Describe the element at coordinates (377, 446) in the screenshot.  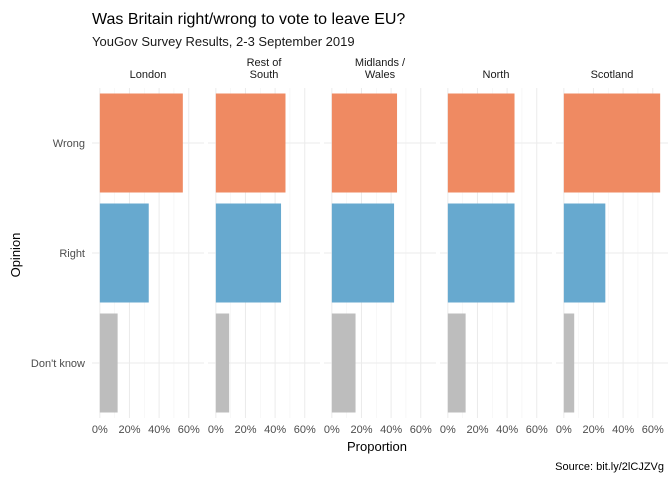
I see `x-axis-title: Proportion` at that location.